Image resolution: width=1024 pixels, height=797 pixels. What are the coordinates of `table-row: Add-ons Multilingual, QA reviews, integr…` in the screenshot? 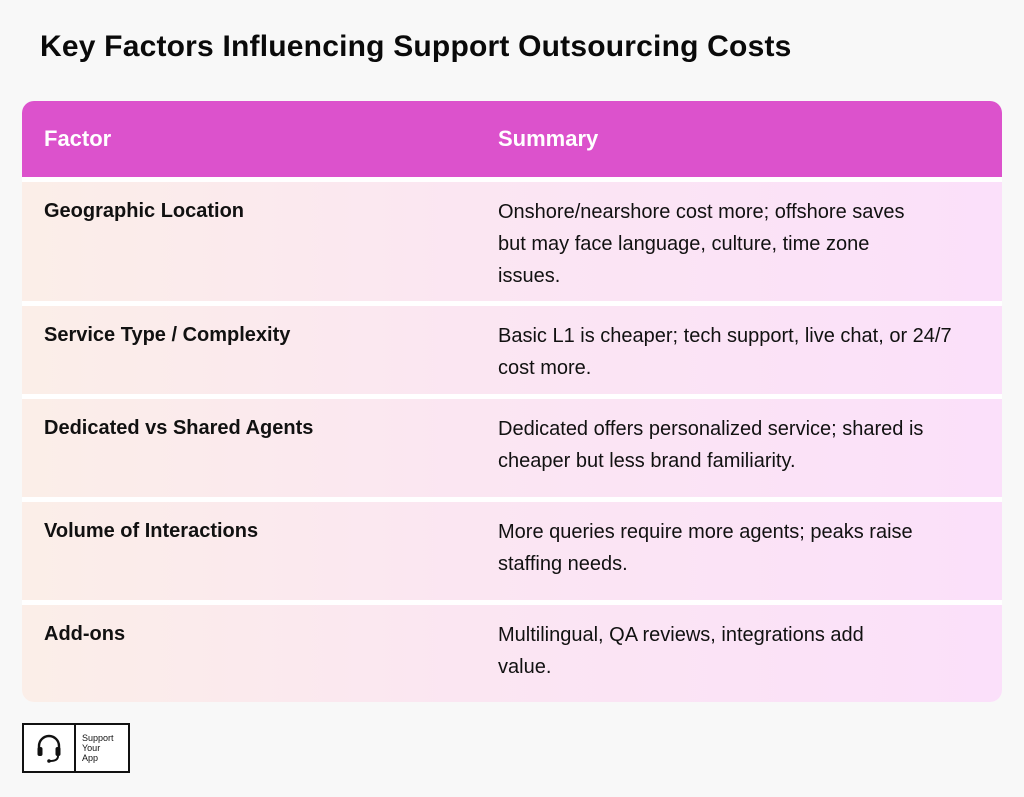 It's located at (512, 653).